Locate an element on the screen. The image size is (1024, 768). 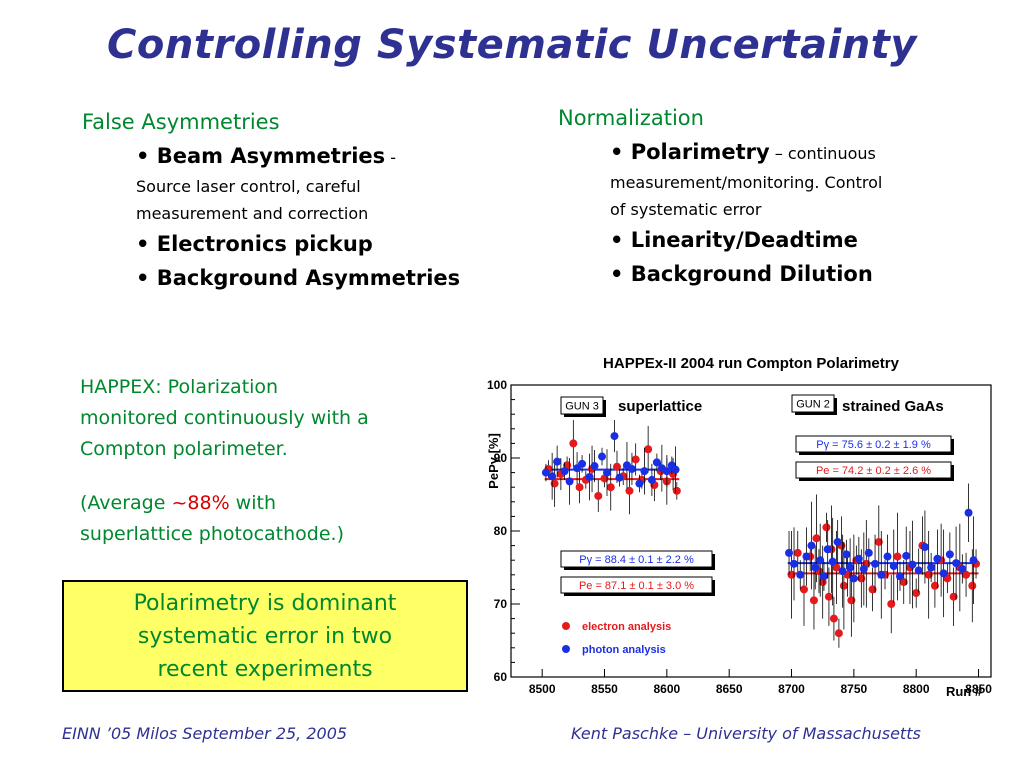
bullet-electronics-pickup: • Electronics pickup is located at coordinates (254, 244).